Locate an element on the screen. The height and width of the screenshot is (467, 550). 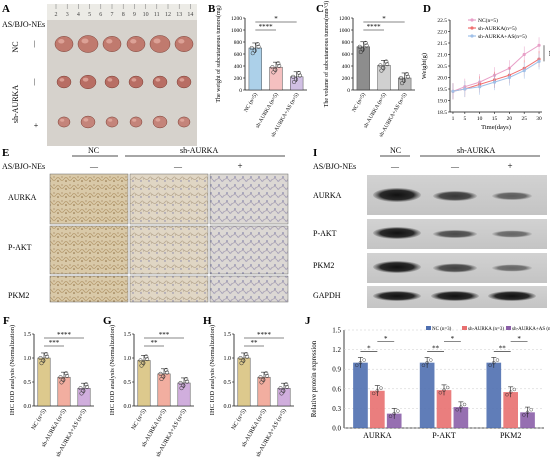
y-tick-label: 0.5 is located at coordinates (228, 383).